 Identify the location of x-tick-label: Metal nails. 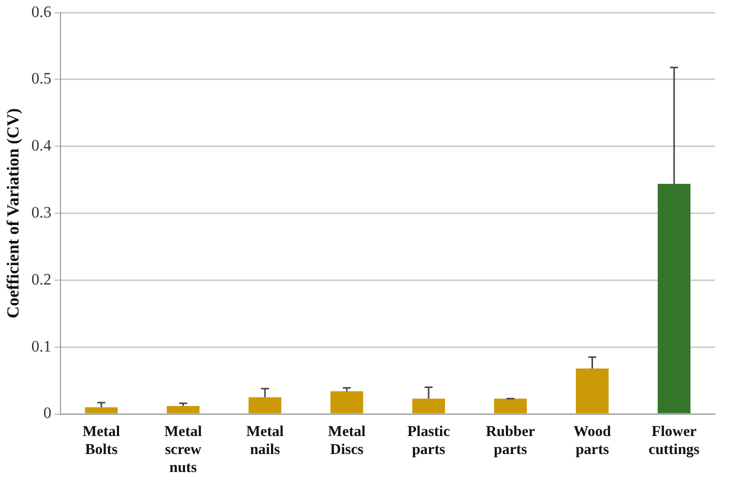
(265, 441).